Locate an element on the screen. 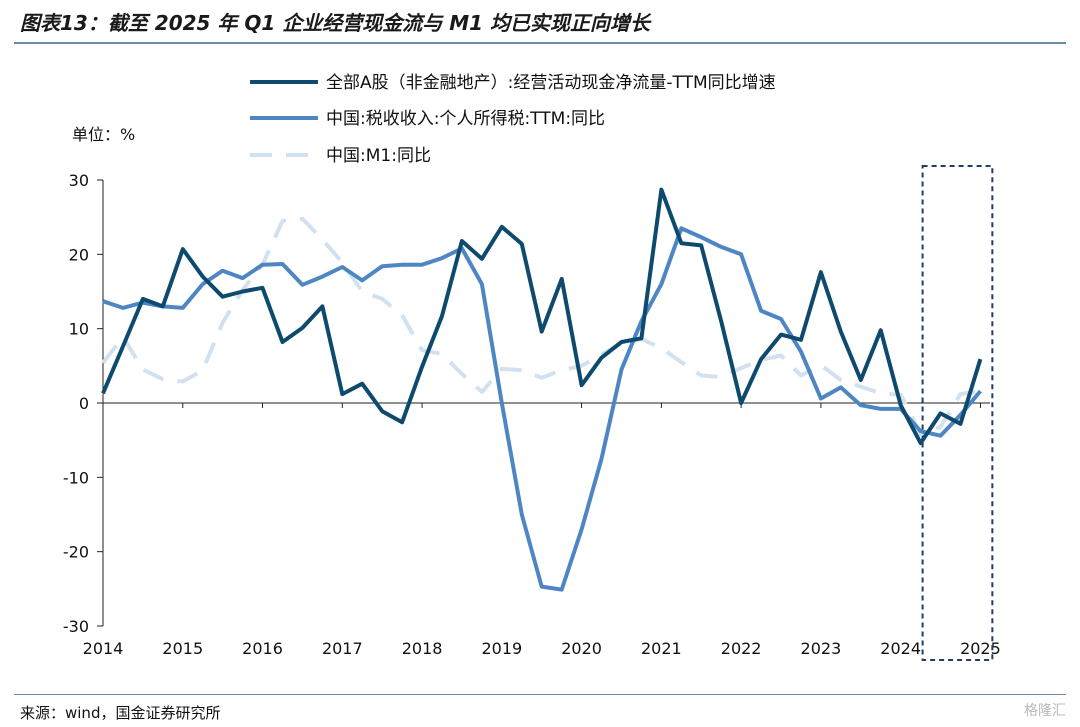 This screenshot has height=727, width=1080. y-tick-label: 20 is located at coordinates (79, 254).